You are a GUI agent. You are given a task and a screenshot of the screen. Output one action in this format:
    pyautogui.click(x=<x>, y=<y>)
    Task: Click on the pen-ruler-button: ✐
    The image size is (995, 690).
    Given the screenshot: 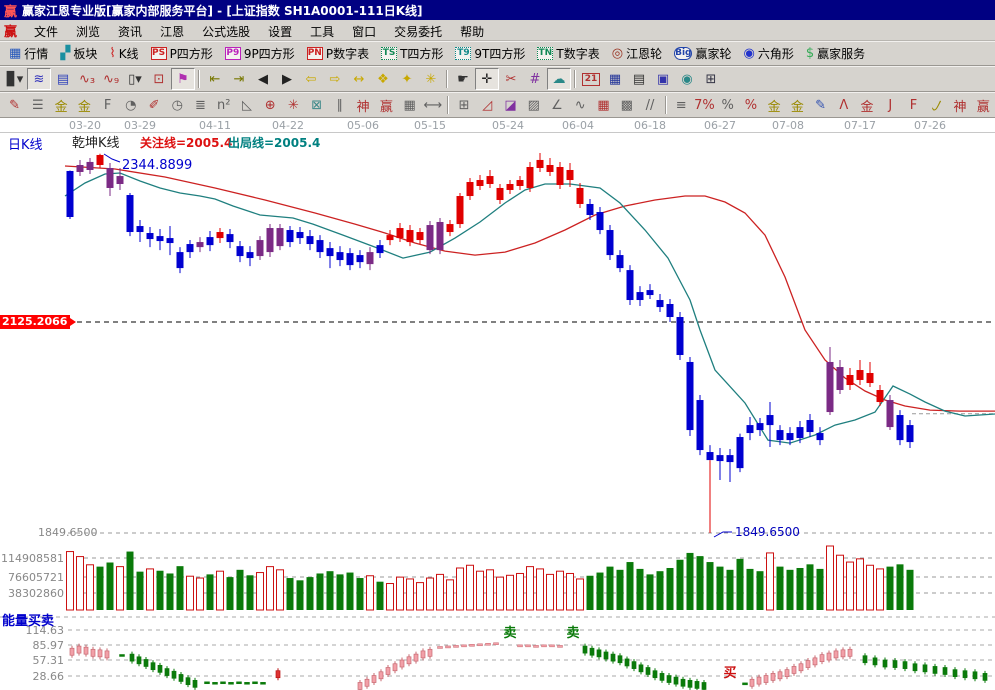 What is the action you would take?
    pyautogui.click(x=153, y=105)
    